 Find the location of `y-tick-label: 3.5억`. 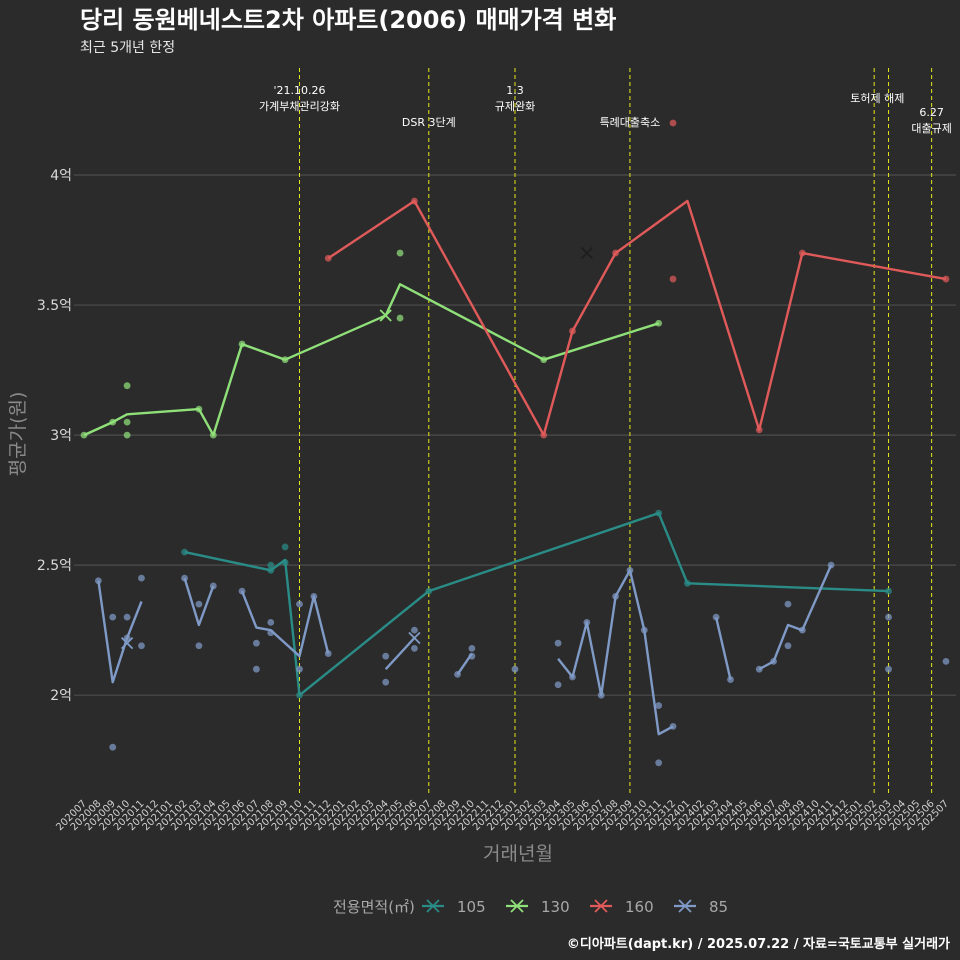

y-tick-label: 3.5억 is located at coordinates (54, 306).